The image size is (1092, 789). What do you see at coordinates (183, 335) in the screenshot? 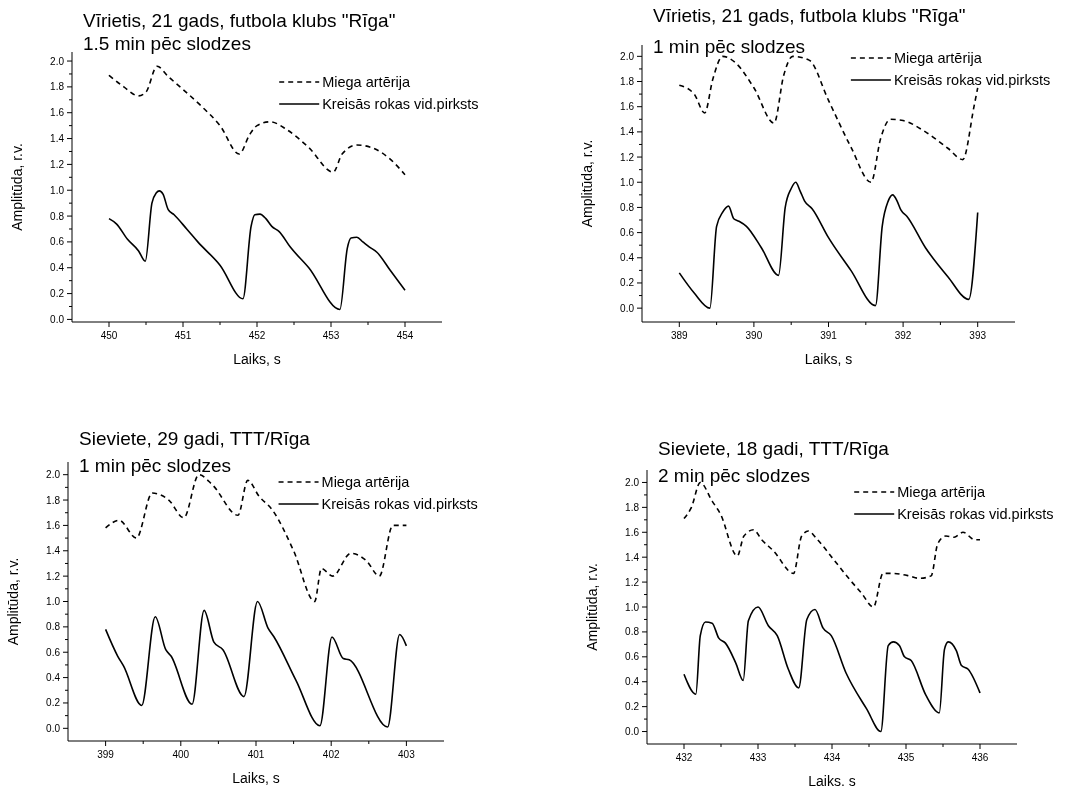
I see `x-tick-label: 451` at bounding box center [183, 335].